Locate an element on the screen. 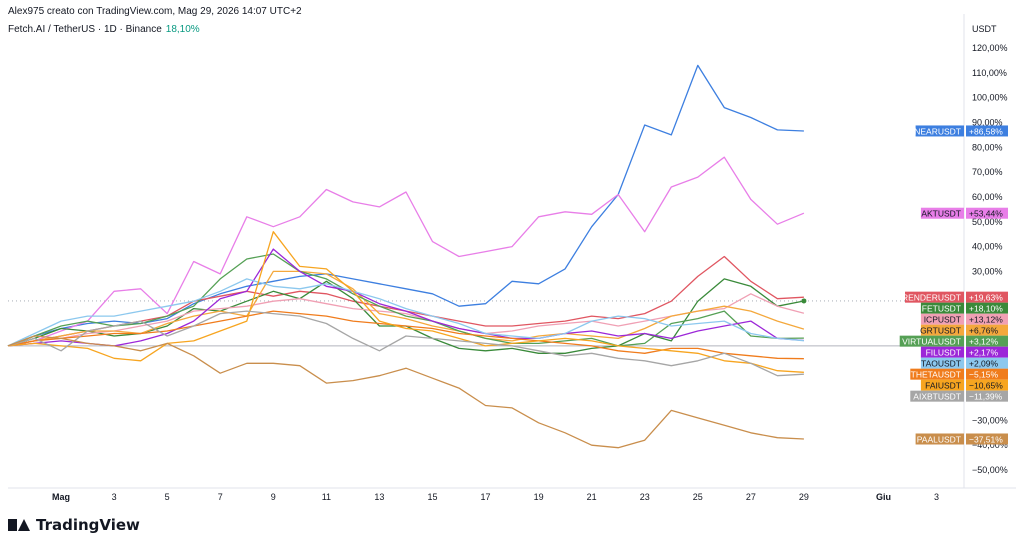 This screenshot has width=1024, height=546. series-name-label: RENDERUSDT is located at coordinates (931, 298).